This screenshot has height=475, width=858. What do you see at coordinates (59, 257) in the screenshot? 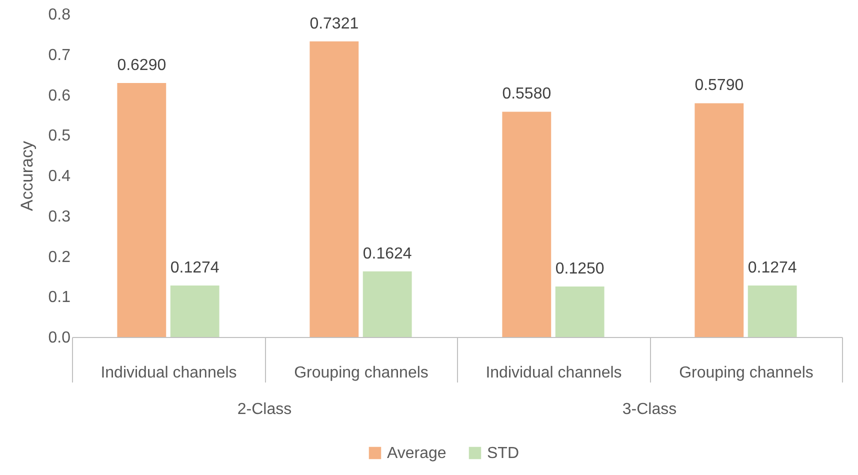
I see `y-tick-label: 0.2` at bounding box center [59, 257].